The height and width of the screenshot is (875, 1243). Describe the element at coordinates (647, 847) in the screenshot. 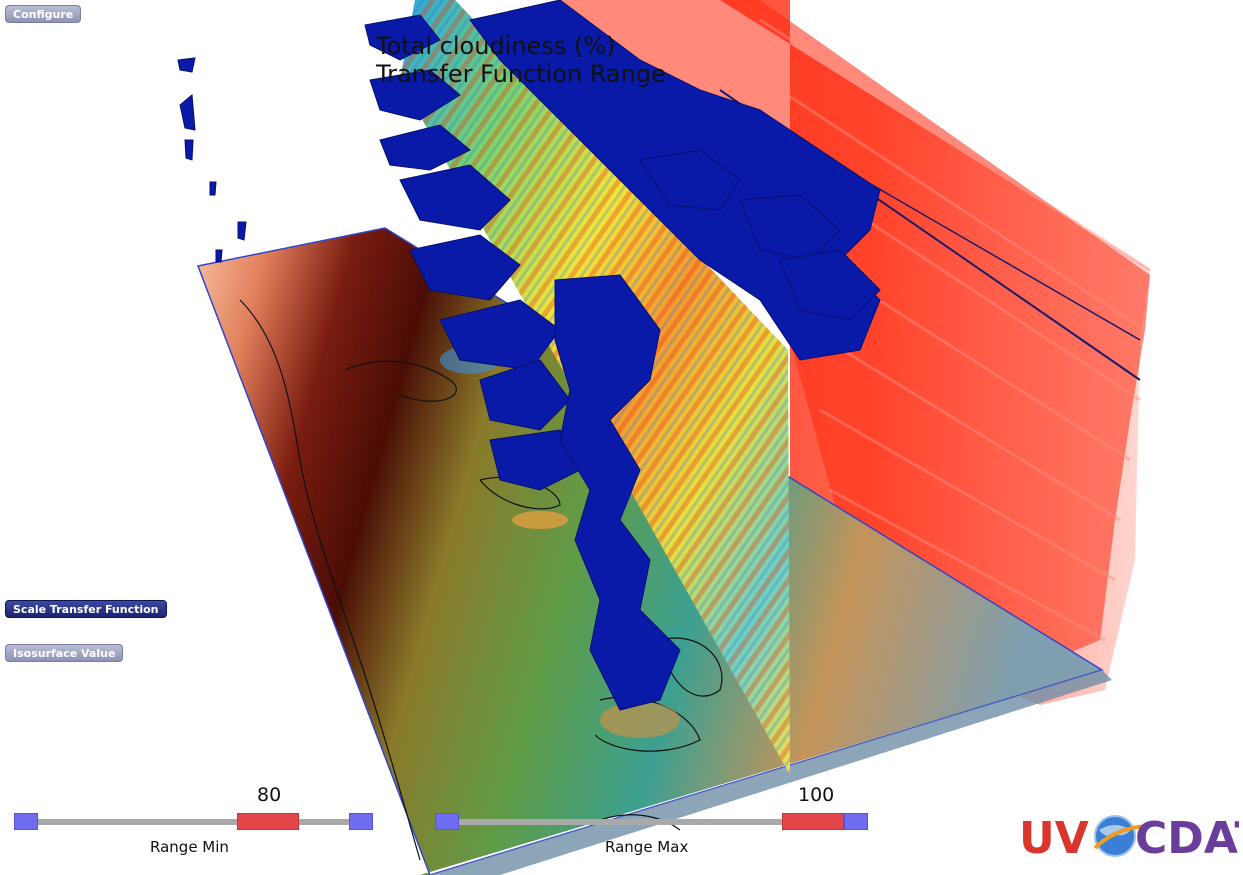

I see `range-max-label: Range Max` at that location.